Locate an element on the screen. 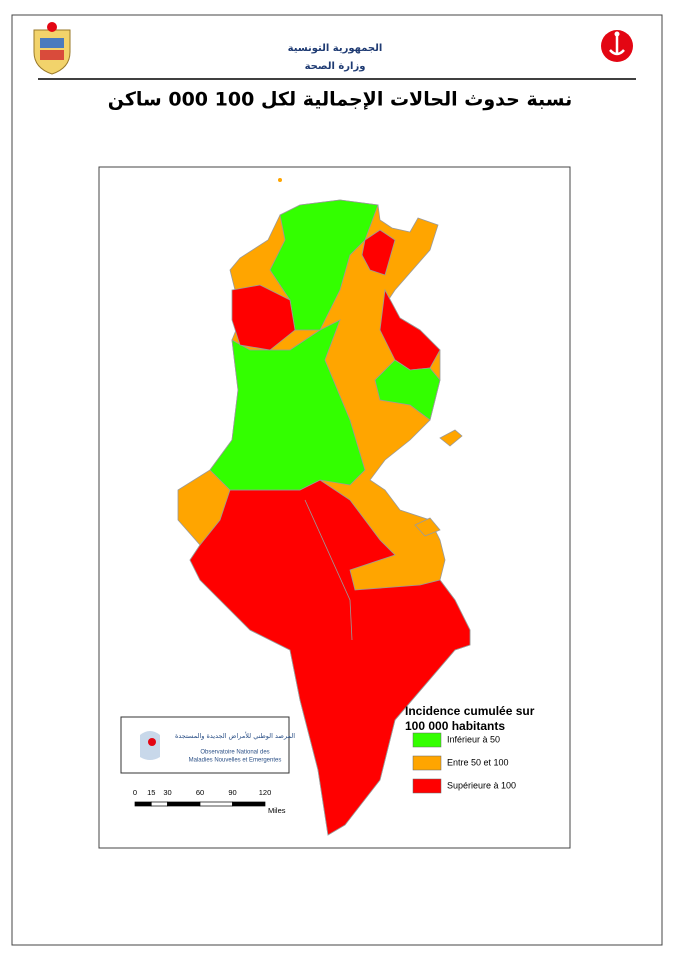  legend-title: Incidence cumulée sur is located at coordinates (470, 711).